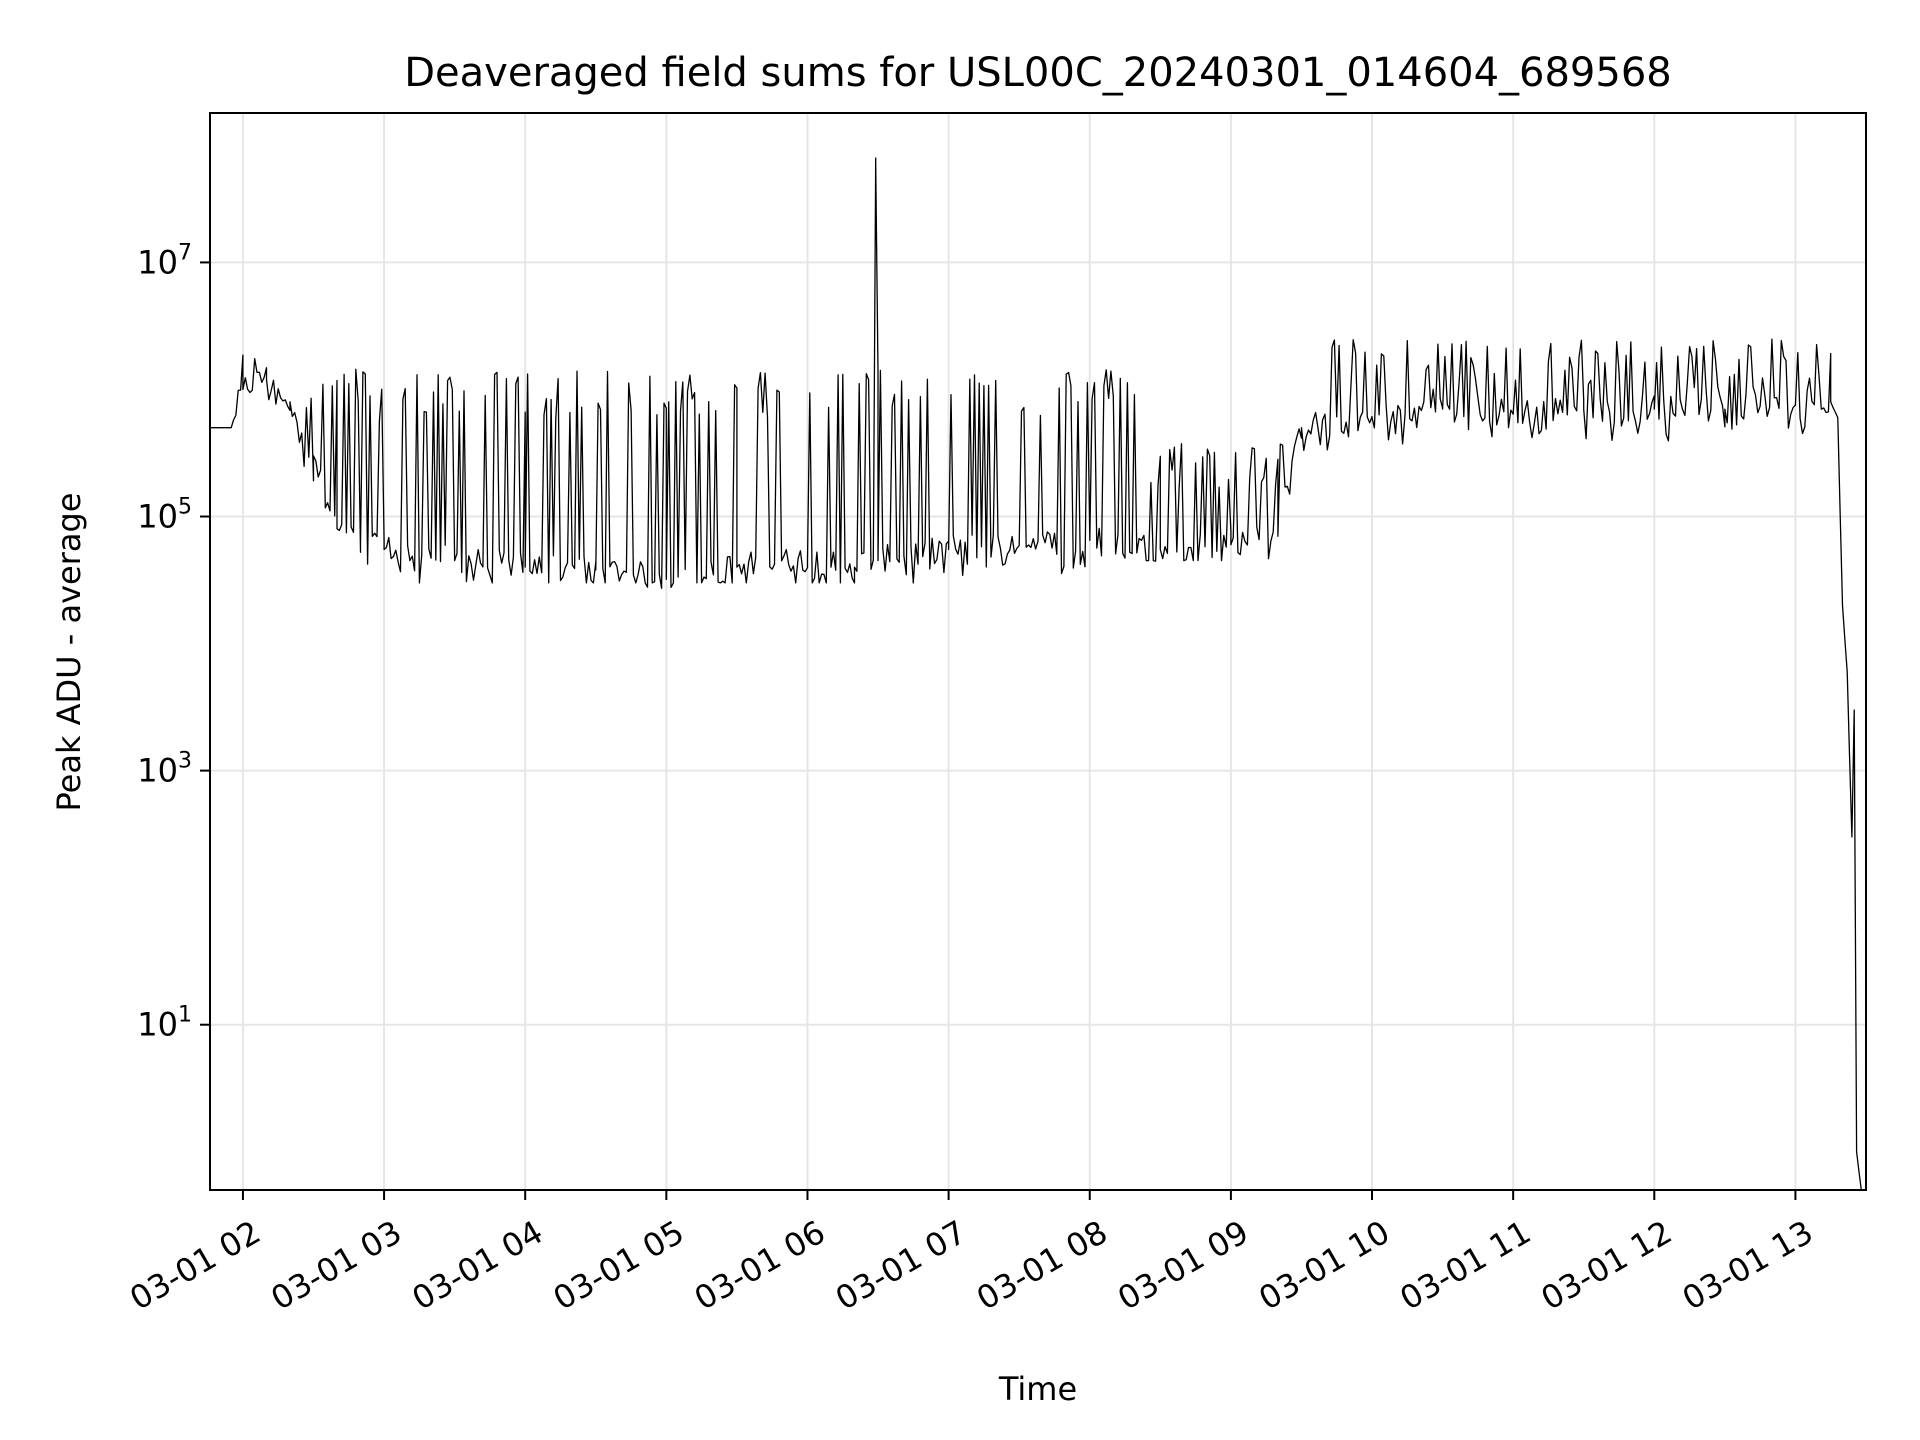 The image size is (1920, 1440). What do you see at coordinates (69, 652) in the screenshot?
I see `y-axis-label: Peak ADU - average` at bounding box center [69, 652].